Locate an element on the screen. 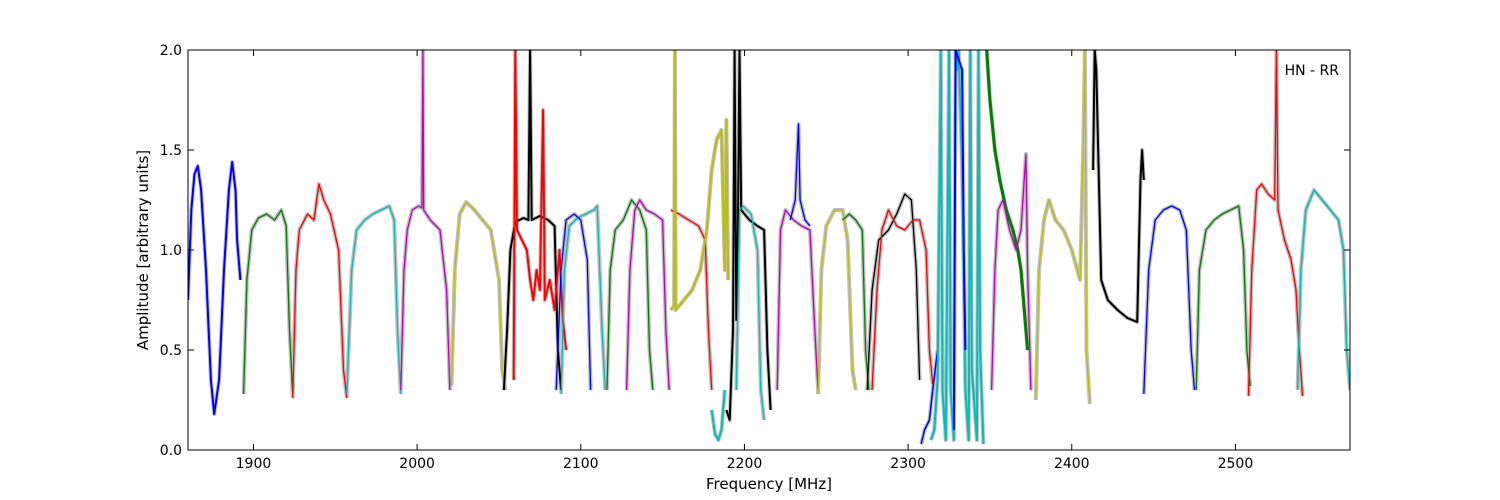  x-tick-label: 2400 is located at coordinates (1072, 464).